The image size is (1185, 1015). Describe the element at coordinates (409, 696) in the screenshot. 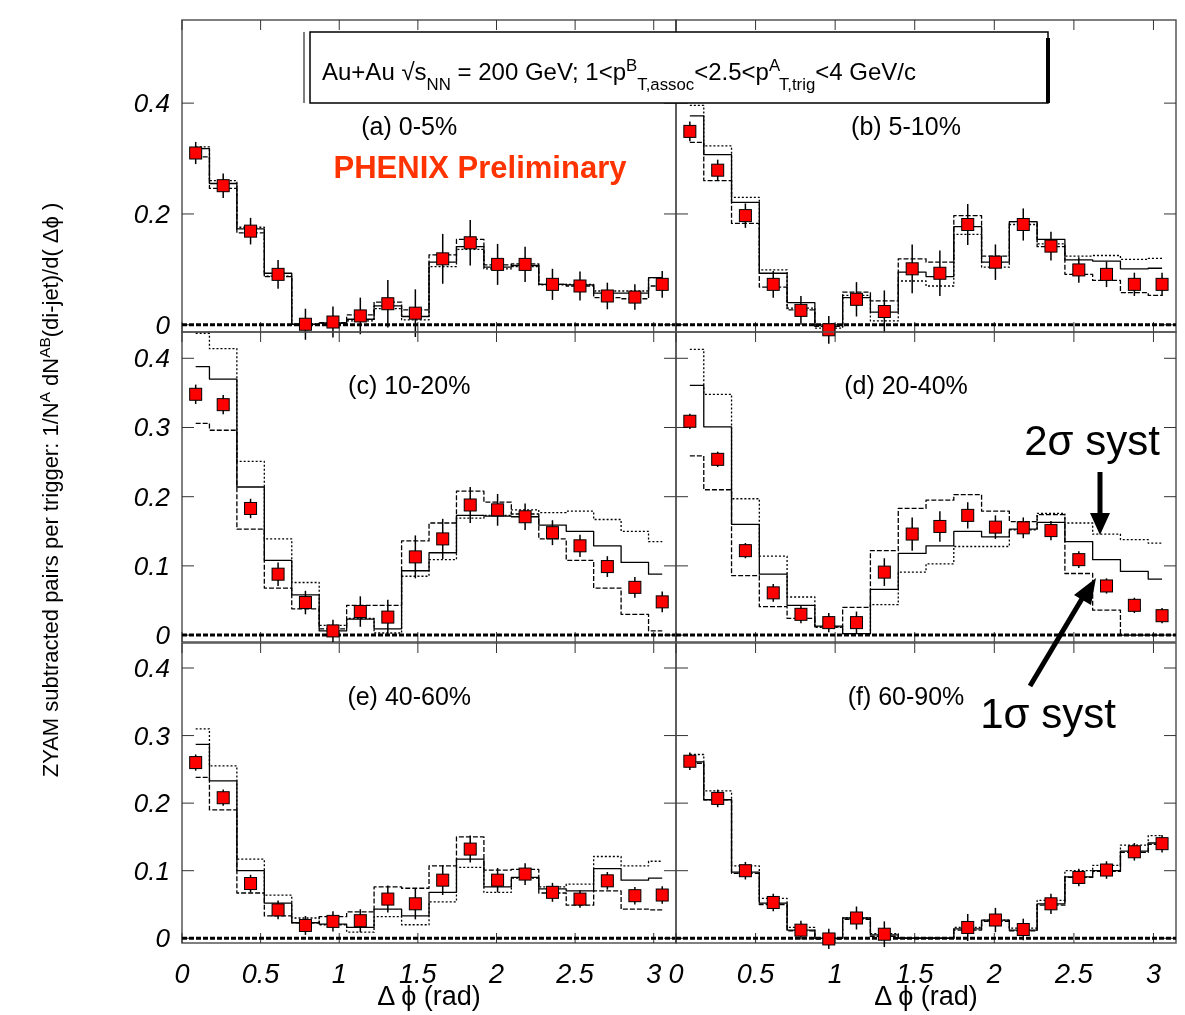

I see `text: (e) 40-60%` at that location.